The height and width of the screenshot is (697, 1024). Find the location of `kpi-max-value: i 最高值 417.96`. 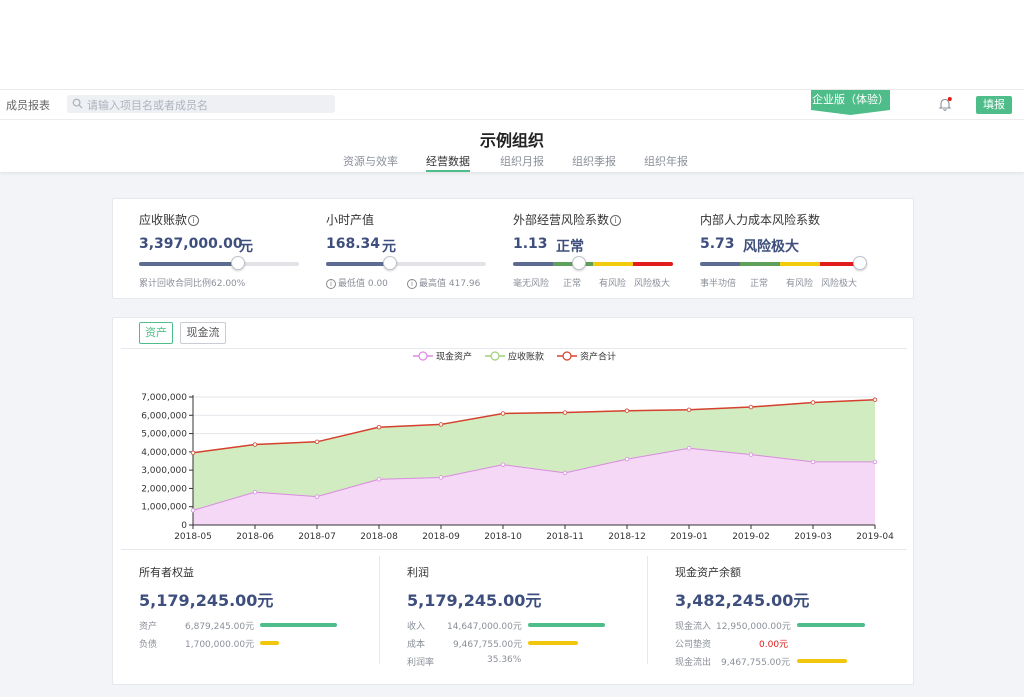

kpi-max-value: i 最高值 417.96 is located at coordinates (443, 282).